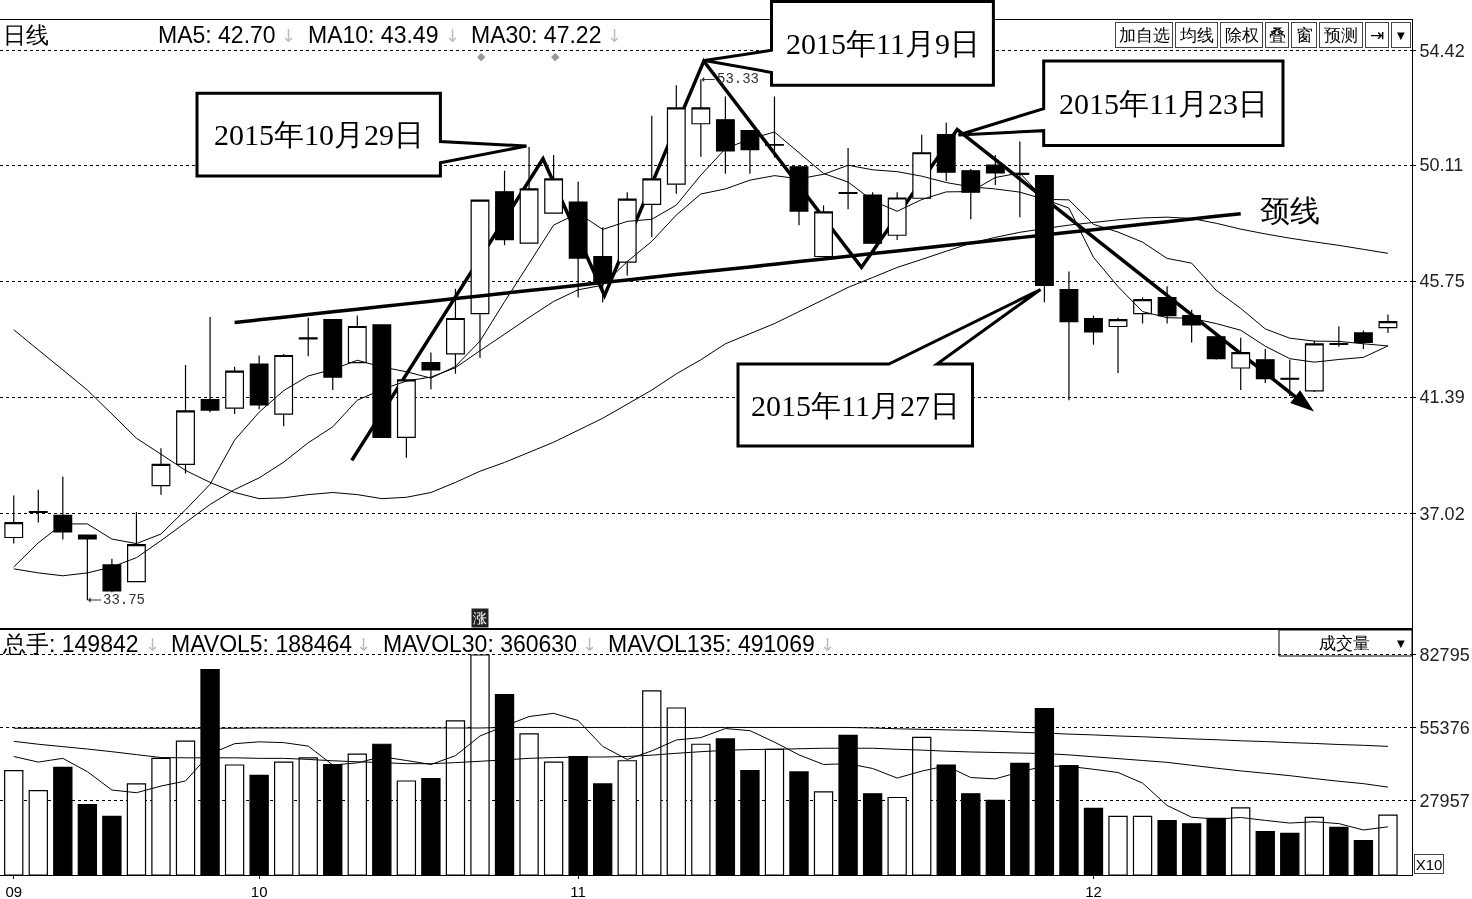 The height and width of the screenshot is (899, 1472). I want to click on x-tick-label: 11, so click(578, 891).